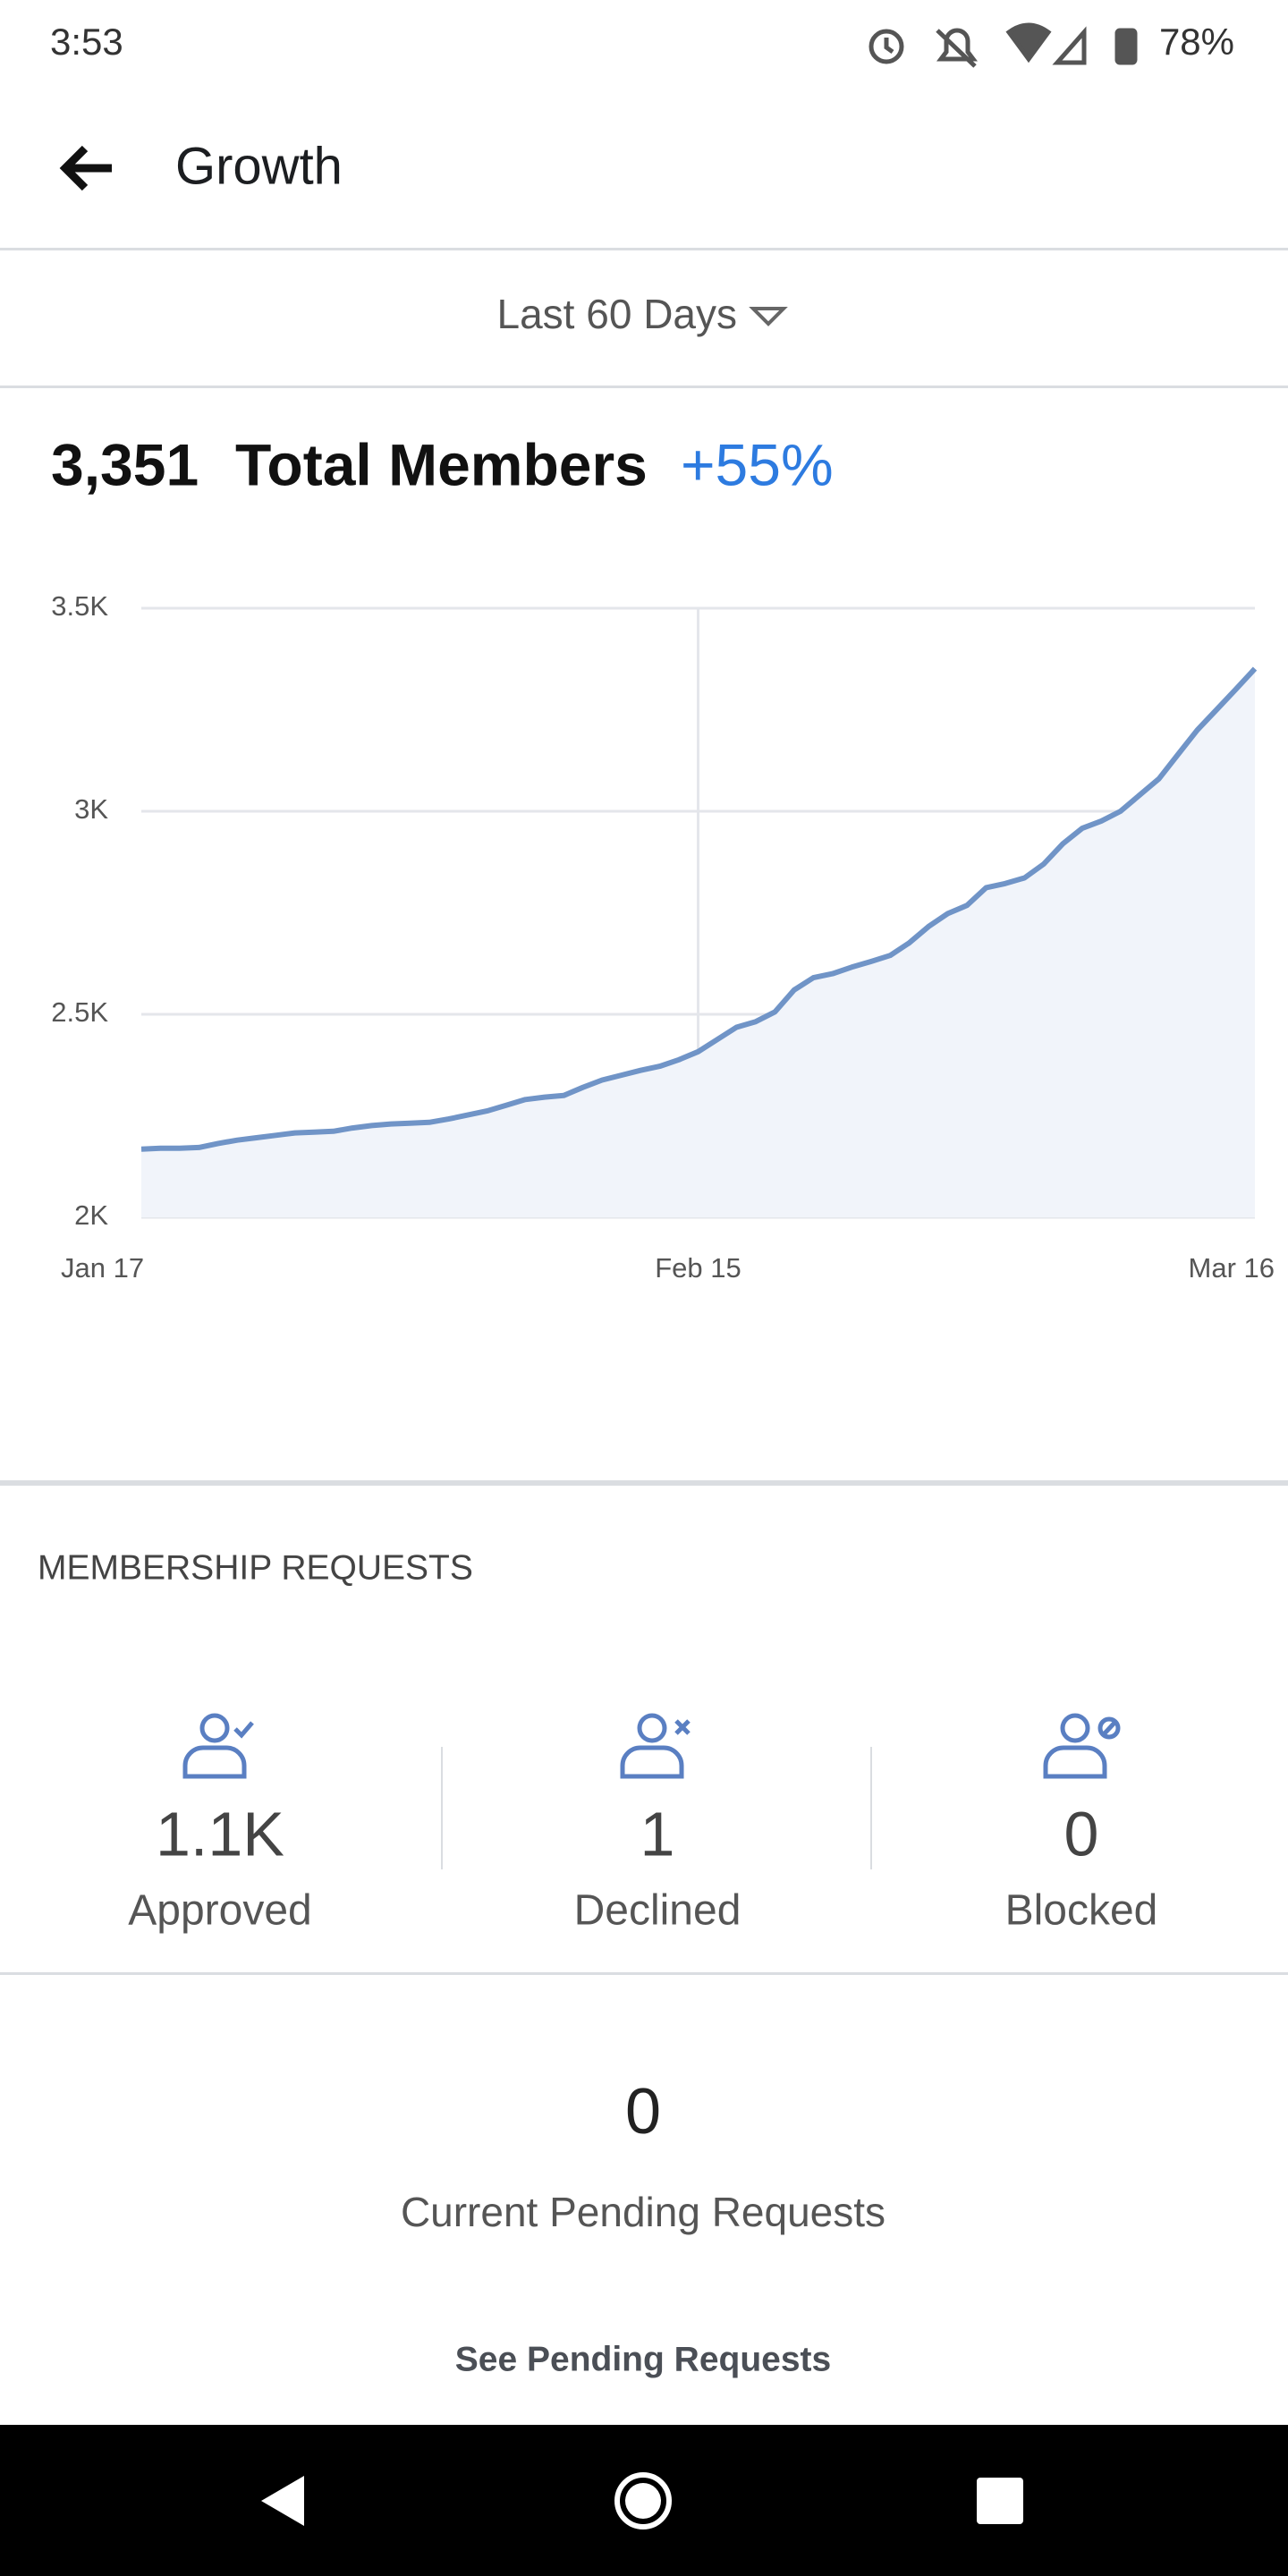 This screenshot has height=2576, width=1288. Describe the element at coordinates (657, 1833) in the screenshot. I see `stat-value: 1` at that location.